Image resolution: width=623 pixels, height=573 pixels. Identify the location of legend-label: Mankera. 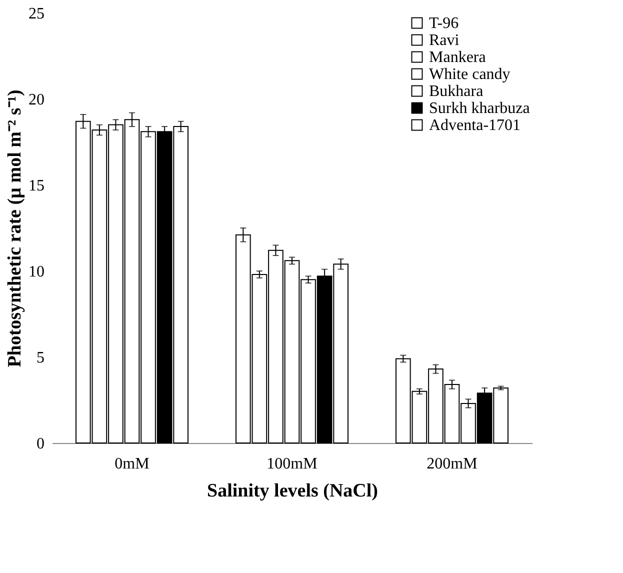
(457, 57).